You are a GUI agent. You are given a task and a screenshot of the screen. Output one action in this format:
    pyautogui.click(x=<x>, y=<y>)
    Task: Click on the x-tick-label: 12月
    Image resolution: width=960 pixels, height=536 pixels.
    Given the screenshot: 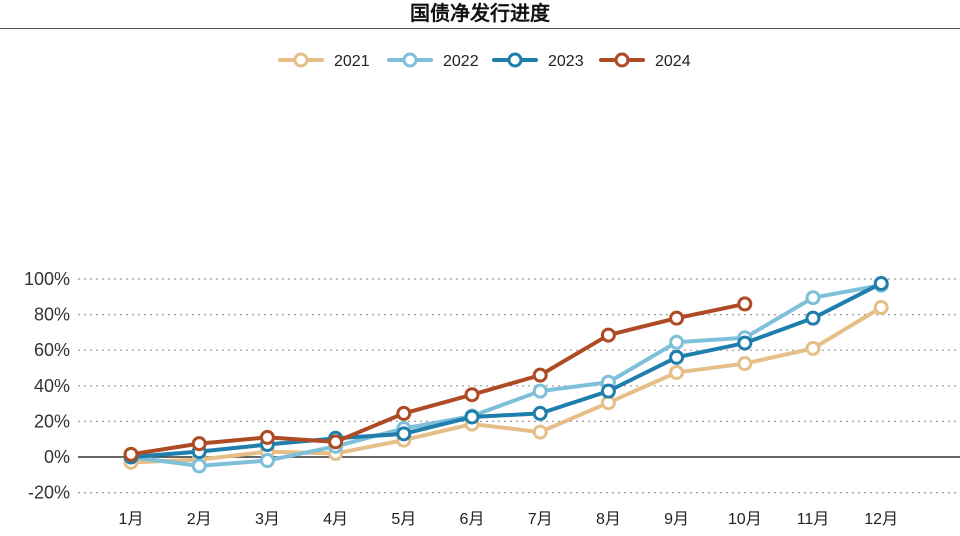 What is the action you would take?
    pyautogui.click(x=881, y=519)
    